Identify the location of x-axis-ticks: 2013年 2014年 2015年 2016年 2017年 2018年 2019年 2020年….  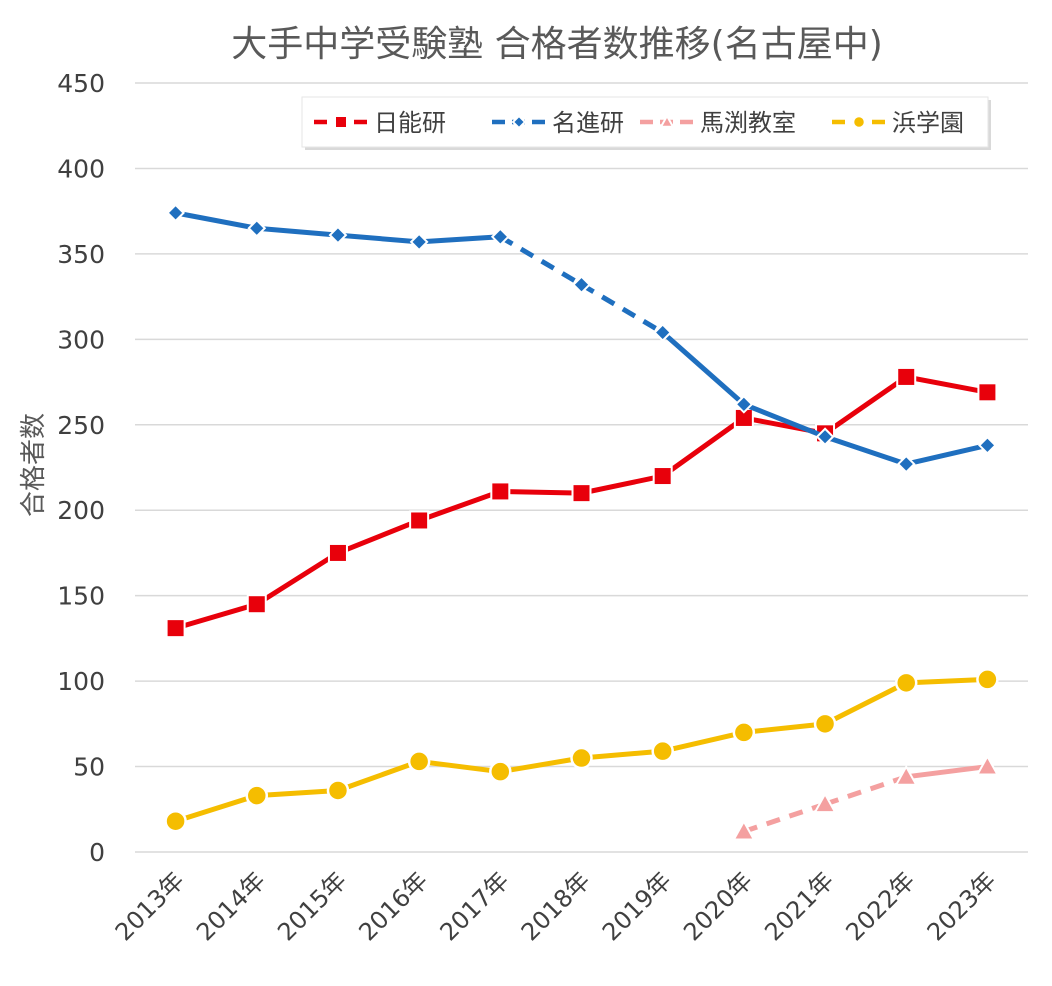
(556, 906).